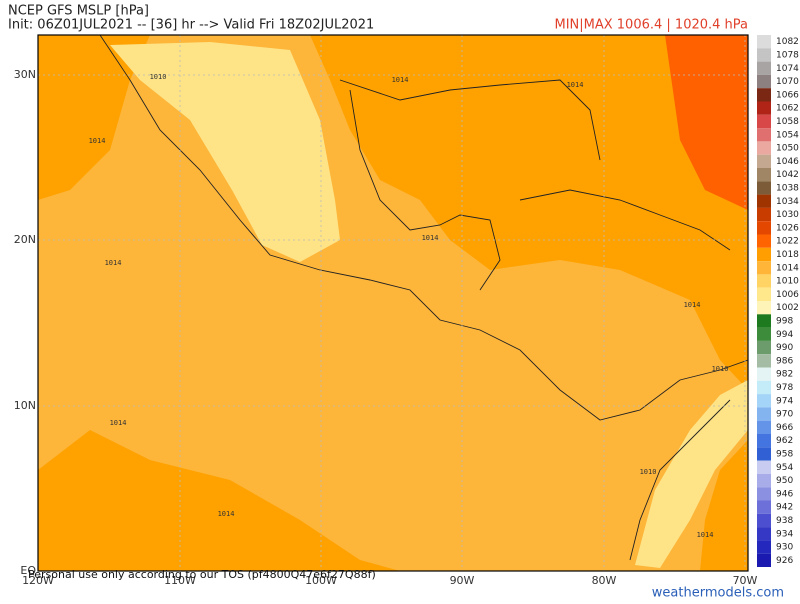 The width and height of the screenshot is (800, 604). I want to click on colorbar-label: 1034, so click(787, 202).